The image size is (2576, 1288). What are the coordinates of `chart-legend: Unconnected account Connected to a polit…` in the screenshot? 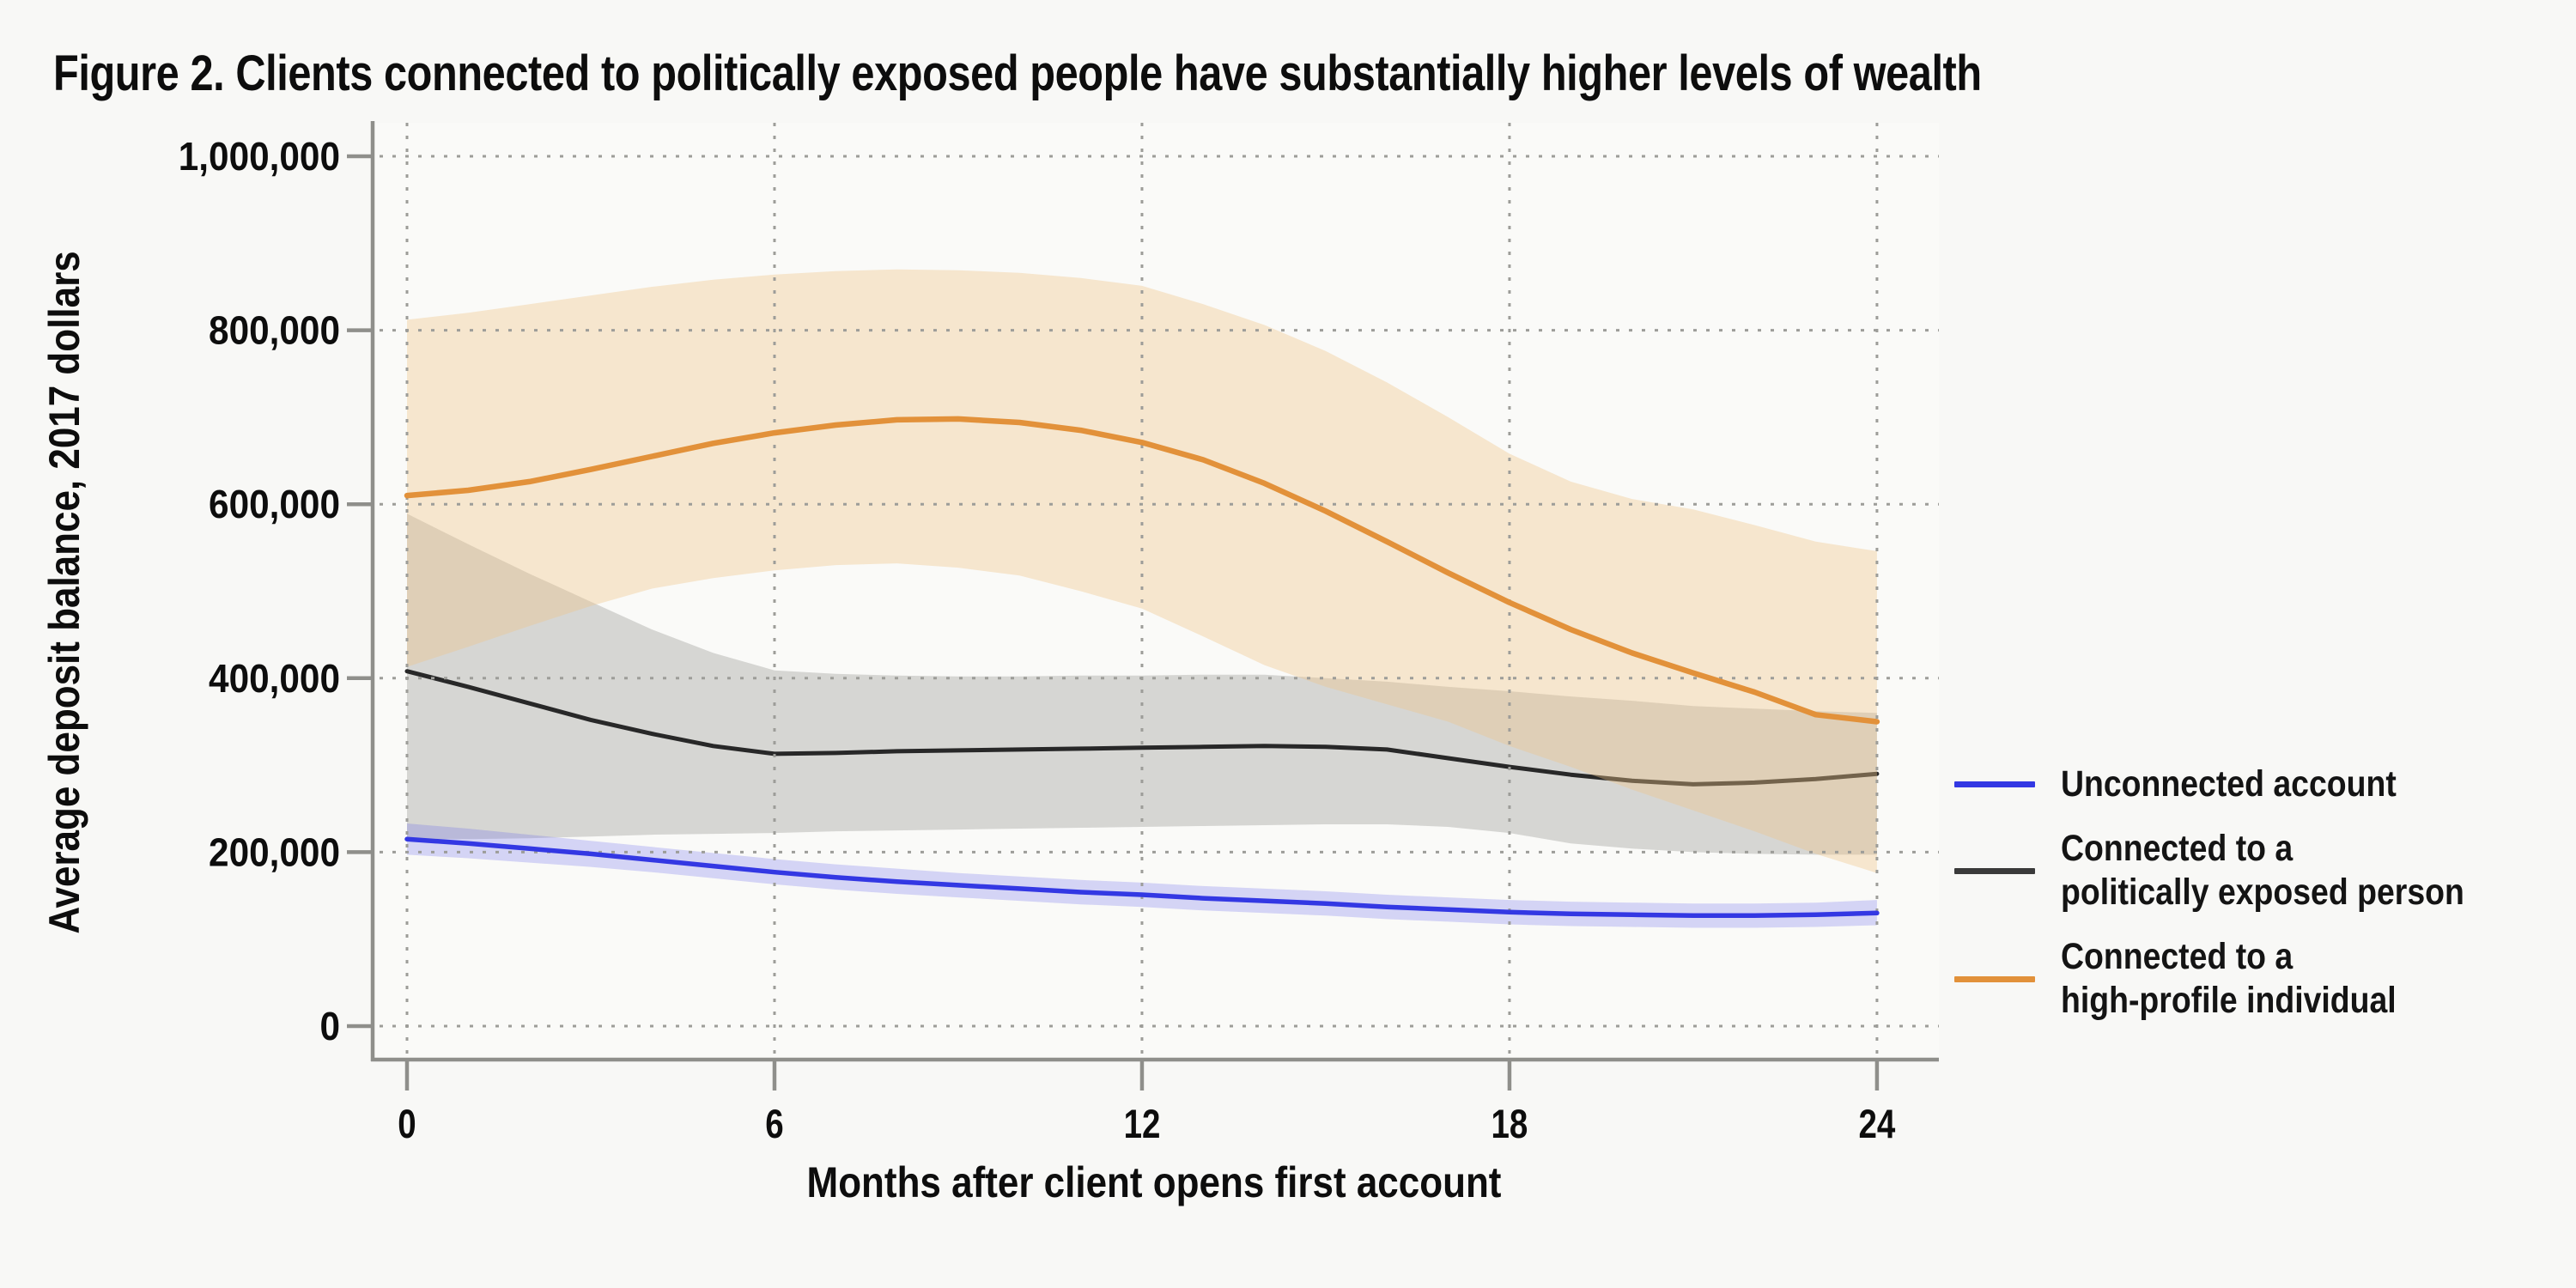 It's located at (2239, 892).